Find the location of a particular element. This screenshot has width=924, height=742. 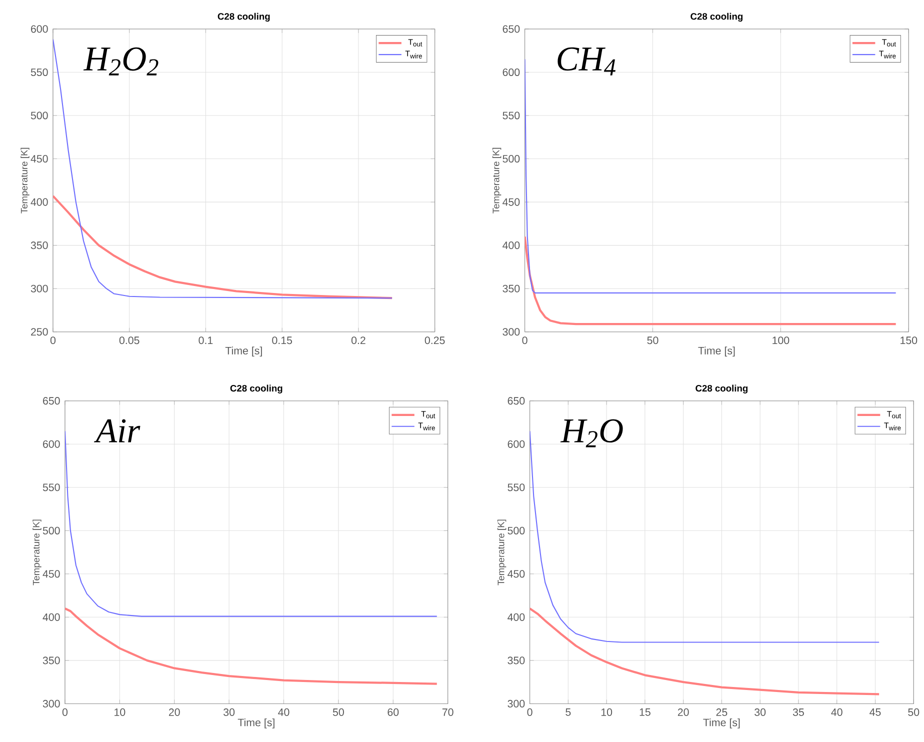

x-tick-label: 15 is located at coordinates (645, 712).